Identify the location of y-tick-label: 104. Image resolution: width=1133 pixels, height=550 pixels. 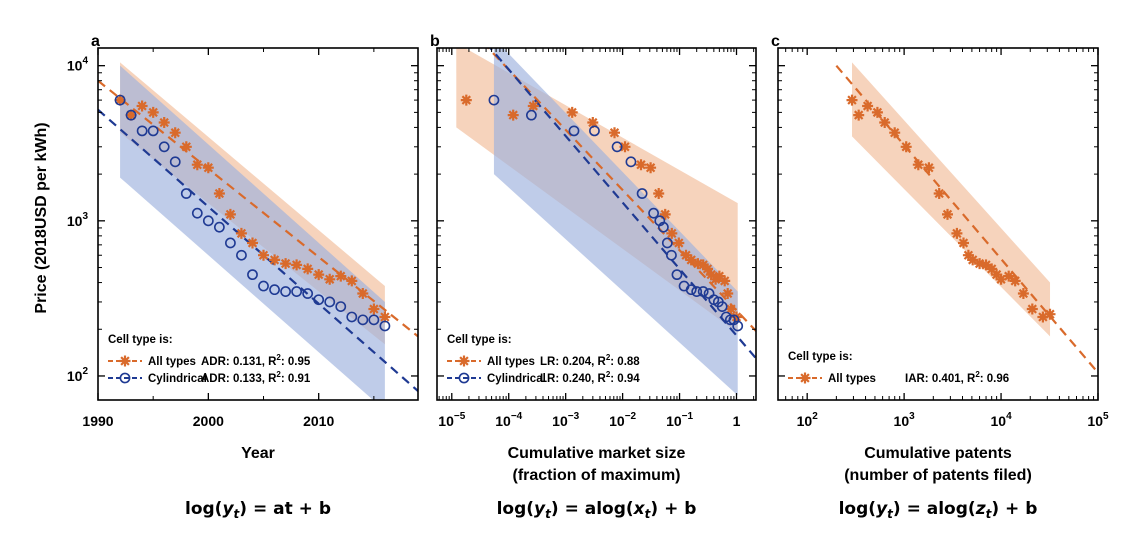
(78, 65).